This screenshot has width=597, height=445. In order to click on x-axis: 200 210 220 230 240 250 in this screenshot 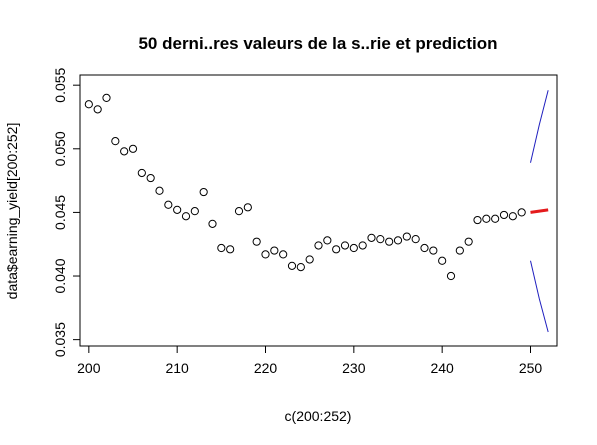, I will do `click(310, 360)`.